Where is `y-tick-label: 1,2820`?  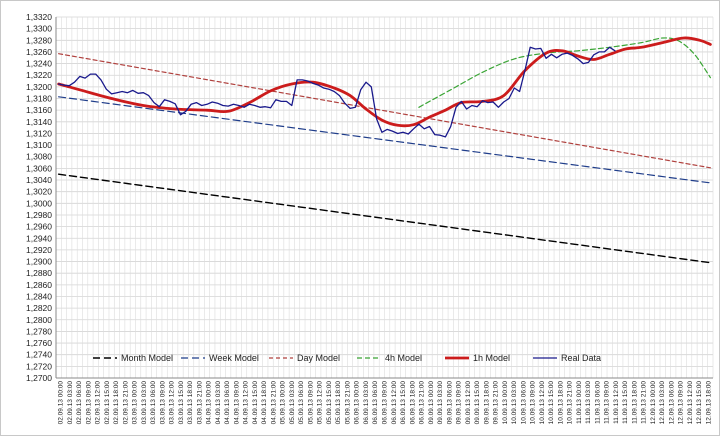
y-tick-label: 1,2820 is located at coordinates (39, 308).